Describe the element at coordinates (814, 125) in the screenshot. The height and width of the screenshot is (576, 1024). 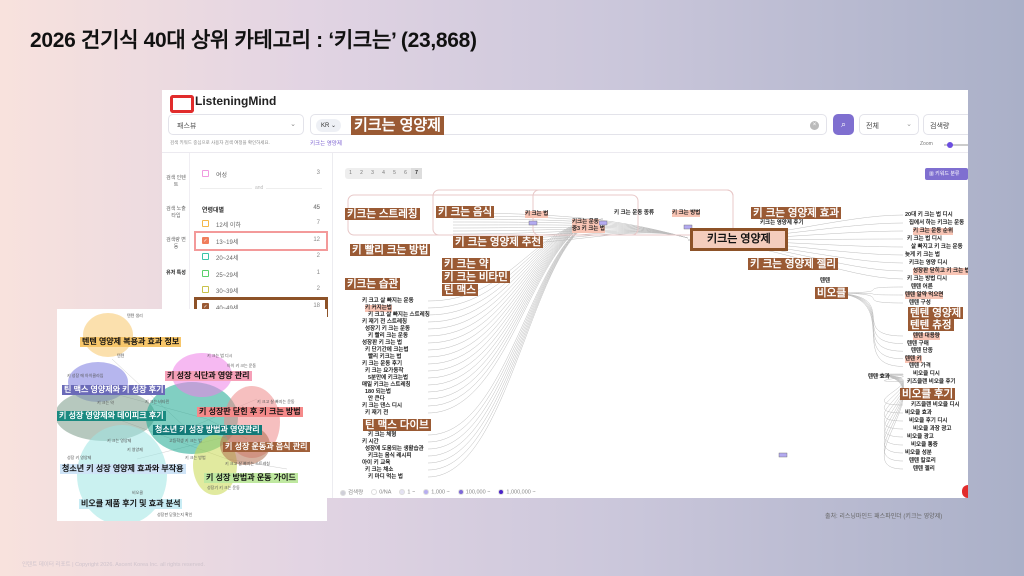
I see `clear-icon: ×` at that location.